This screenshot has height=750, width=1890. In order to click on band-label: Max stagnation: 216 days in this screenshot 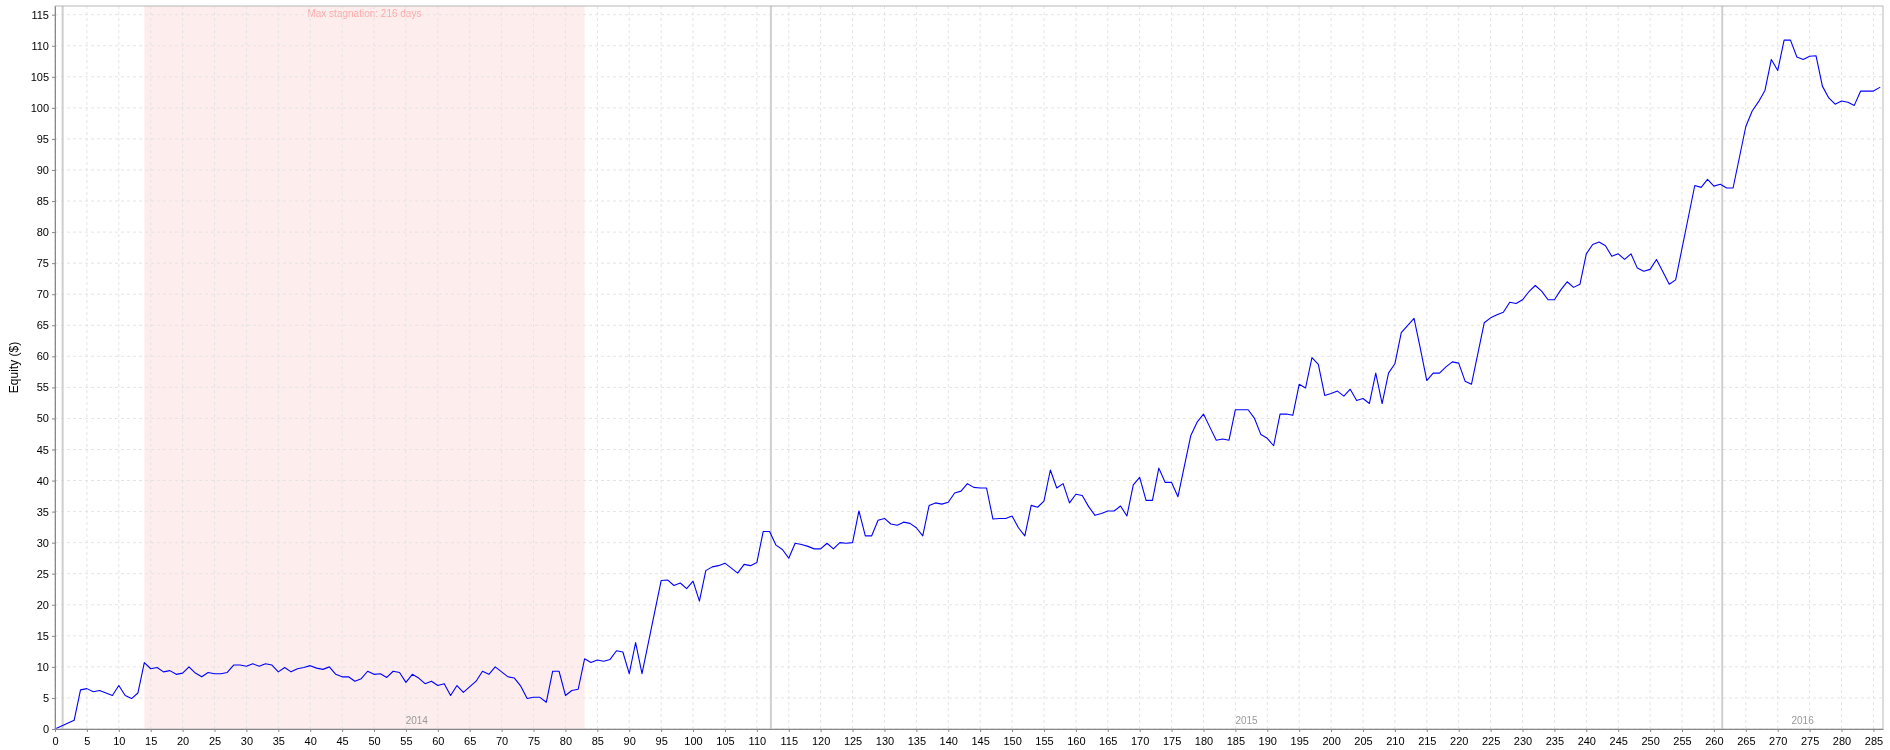, I will do `click(364, 13)`.